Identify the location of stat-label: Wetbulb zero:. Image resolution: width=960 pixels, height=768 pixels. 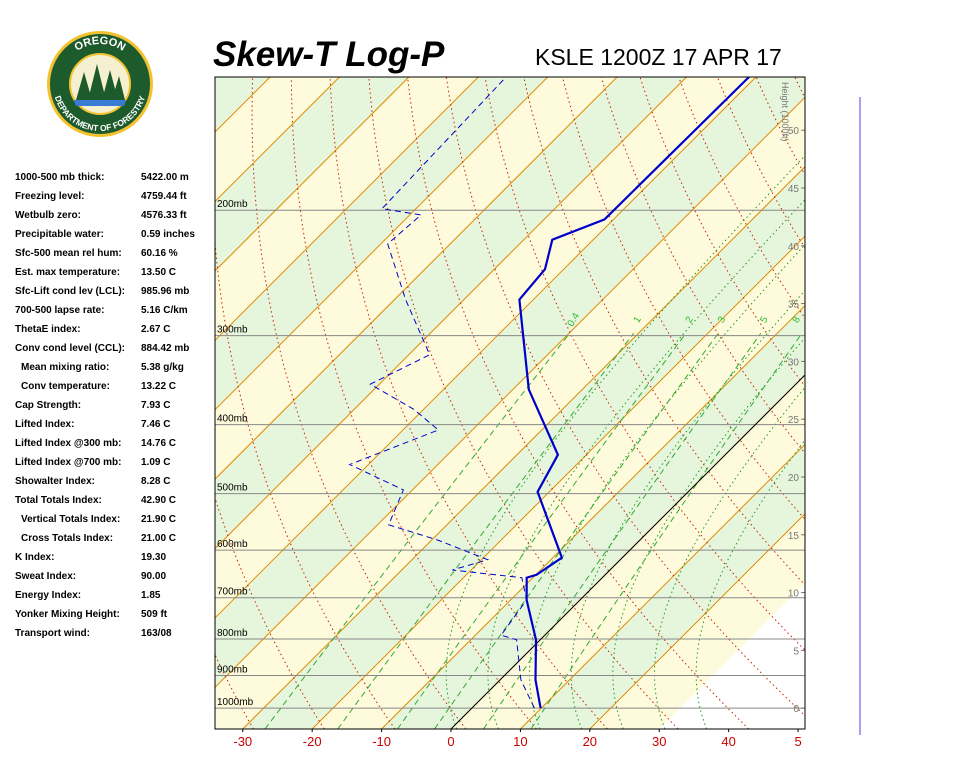
(48, 215).